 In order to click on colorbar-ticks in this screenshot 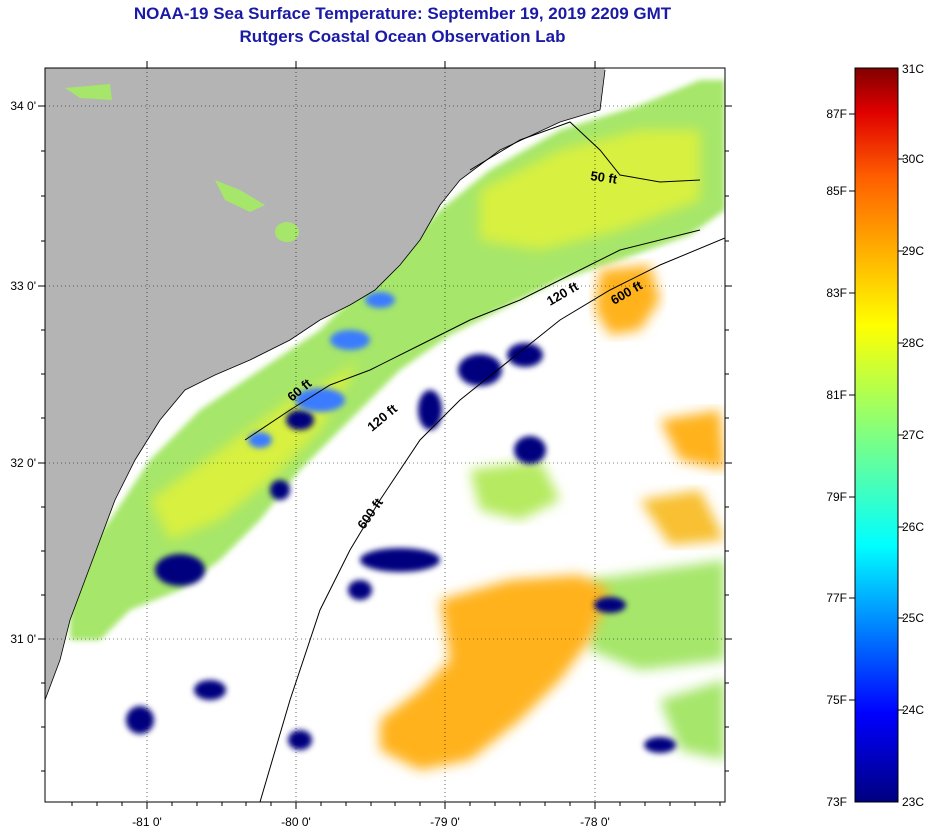, I will do `click(876, 412)`.